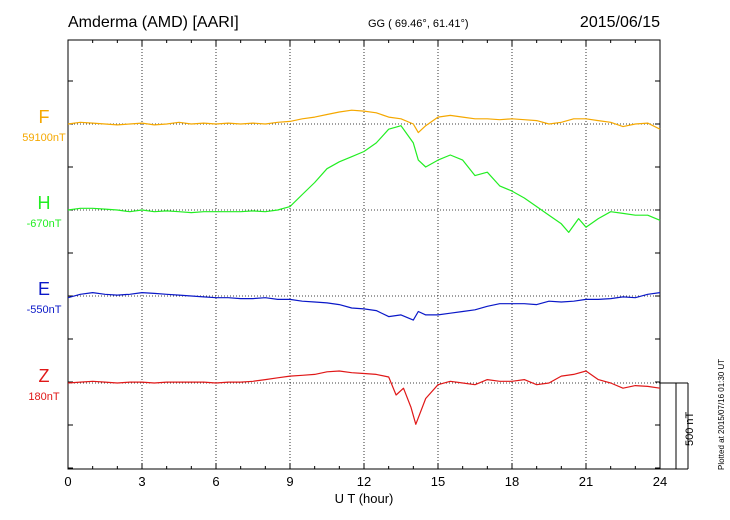  I want to click on station-coordinates: GG ( 69.46°, 61.41°), so click(418, 24).